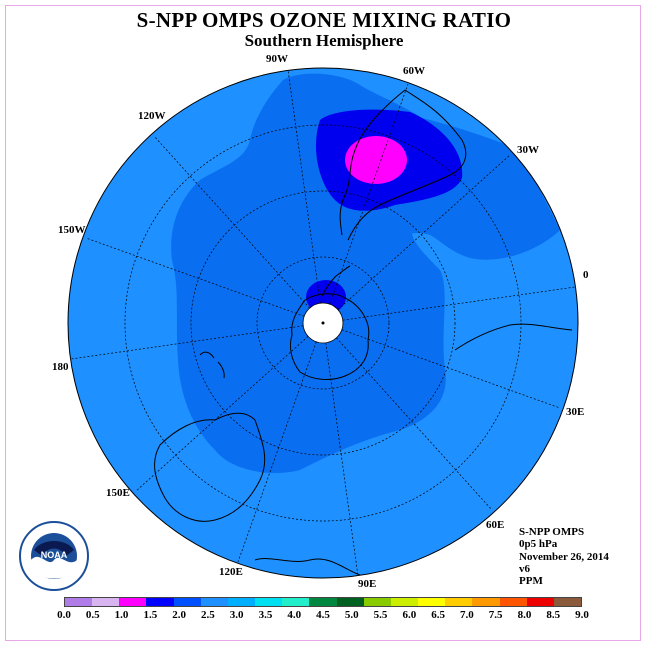  What do you see at coordinates (324, 20) in the screenshot?
I see `page-title: S-NPP OMPS OZONE MIXING RATIO` at bounding box center [324, 20].